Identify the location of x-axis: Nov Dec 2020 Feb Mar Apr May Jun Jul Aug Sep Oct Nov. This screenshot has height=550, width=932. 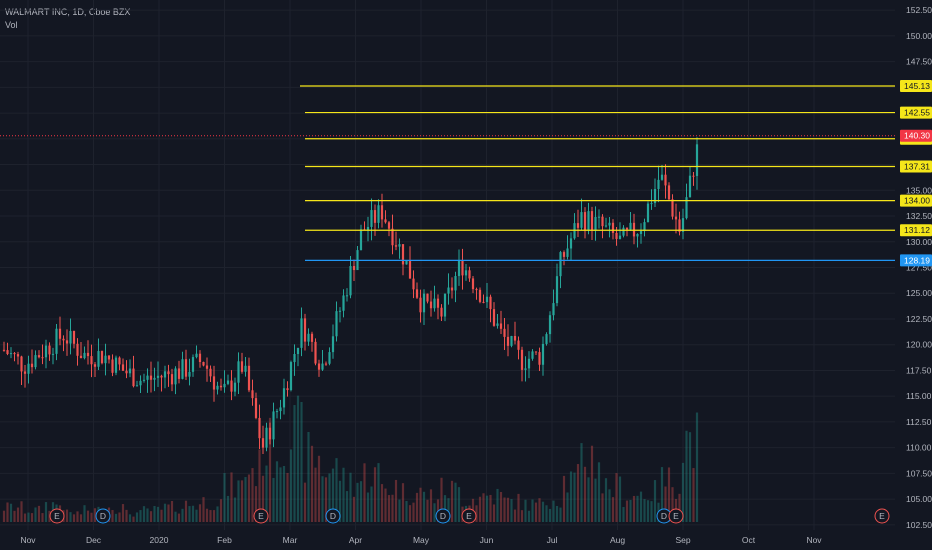
(421, 540).